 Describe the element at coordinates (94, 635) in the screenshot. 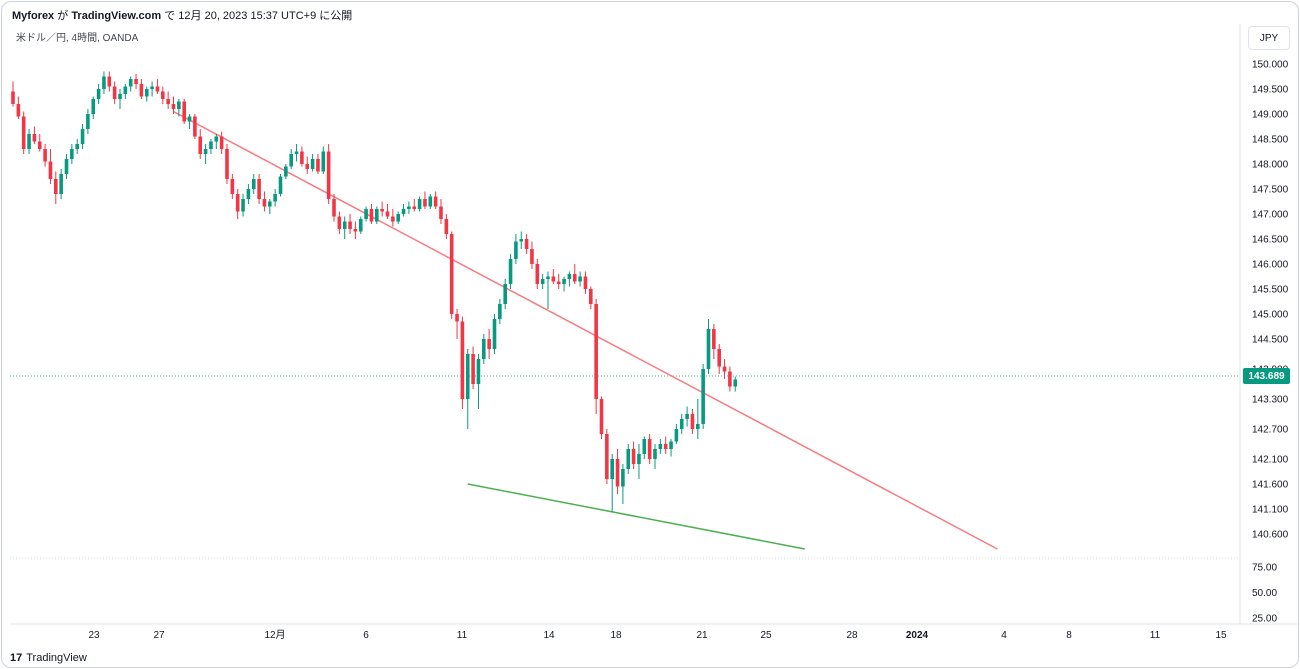

I see `time-tick-label: 23` at that location.